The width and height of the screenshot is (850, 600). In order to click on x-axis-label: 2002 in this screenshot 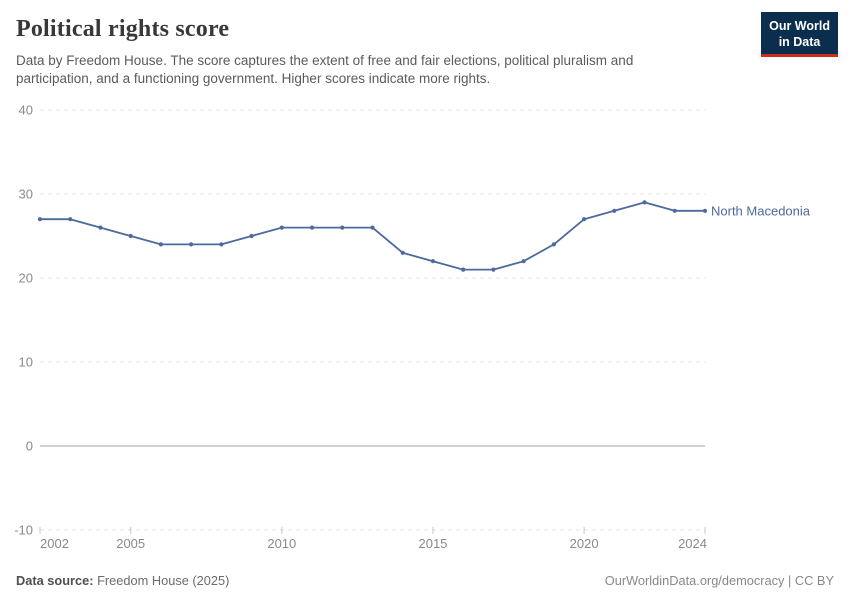, I will do `click(54, 543)`.